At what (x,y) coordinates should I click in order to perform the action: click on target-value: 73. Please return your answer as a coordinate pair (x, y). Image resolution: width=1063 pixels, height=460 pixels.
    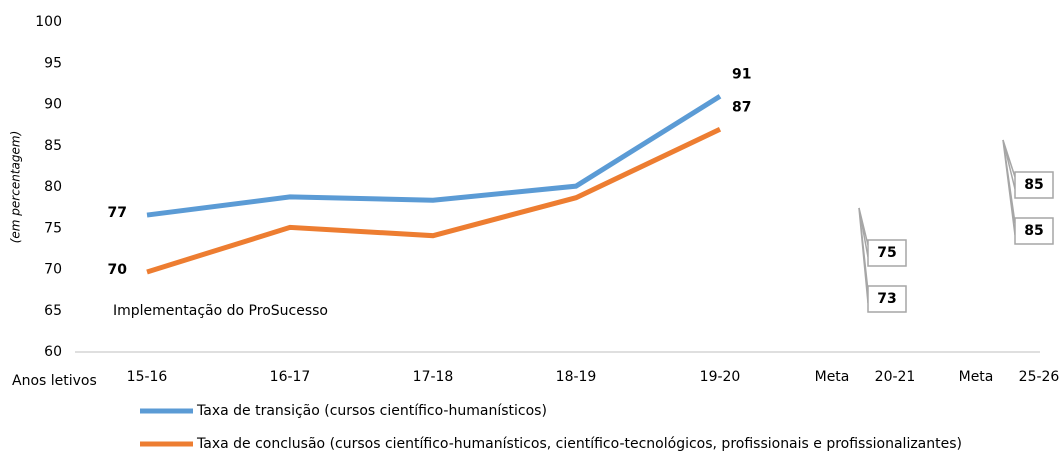
    Looking at the image, I should click on (886, 299).